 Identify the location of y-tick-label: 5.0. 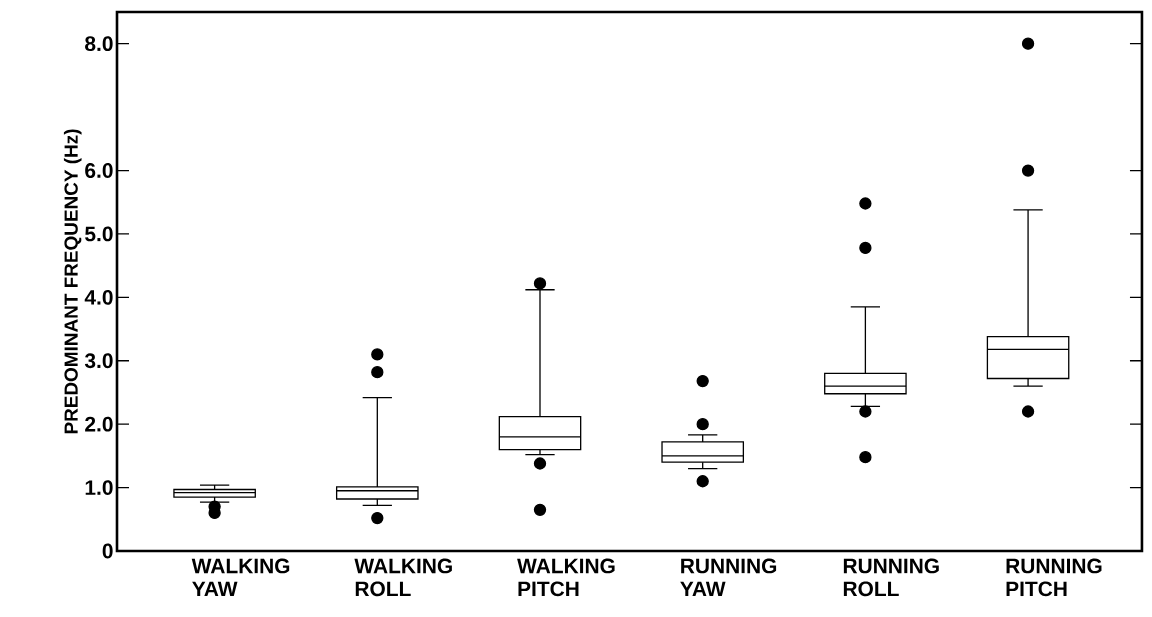
(99, 234).